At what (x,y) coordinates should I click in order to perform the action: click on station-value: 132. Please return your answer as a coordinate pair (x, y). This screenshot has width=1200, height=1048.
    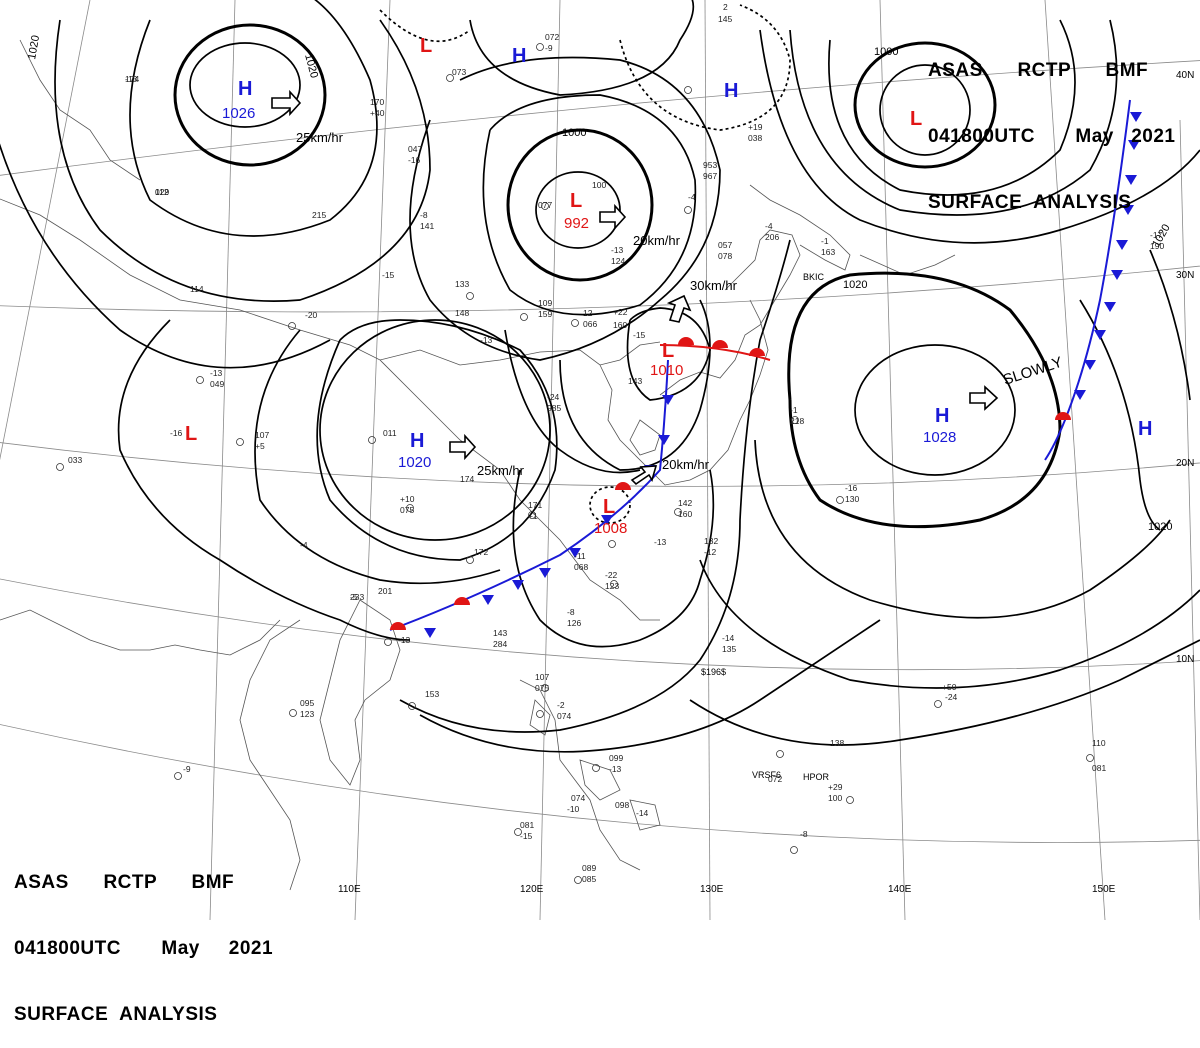
    Looking at the image, I should click on (711, 541).